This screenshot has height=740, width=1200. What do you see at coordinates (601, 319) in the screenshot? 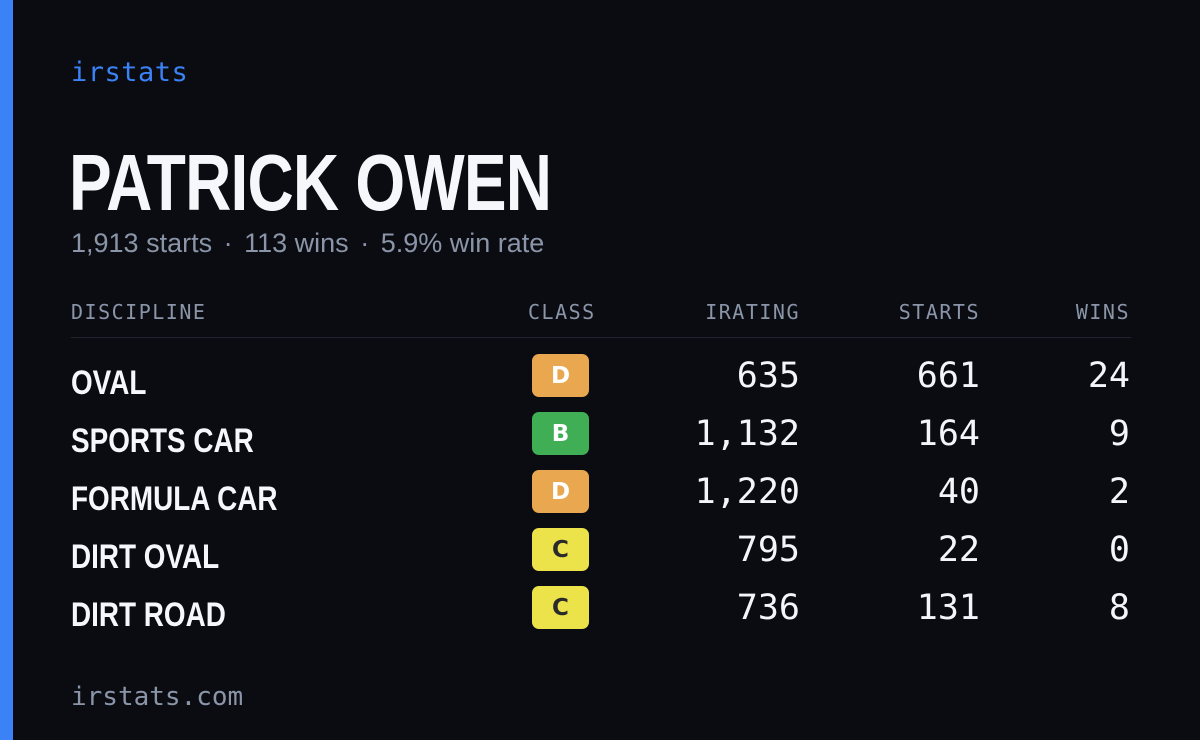
I see `stats-table-header: DISCIPLINE CLASS IRATING STARTS WINS` at bounding box center [601, 319].